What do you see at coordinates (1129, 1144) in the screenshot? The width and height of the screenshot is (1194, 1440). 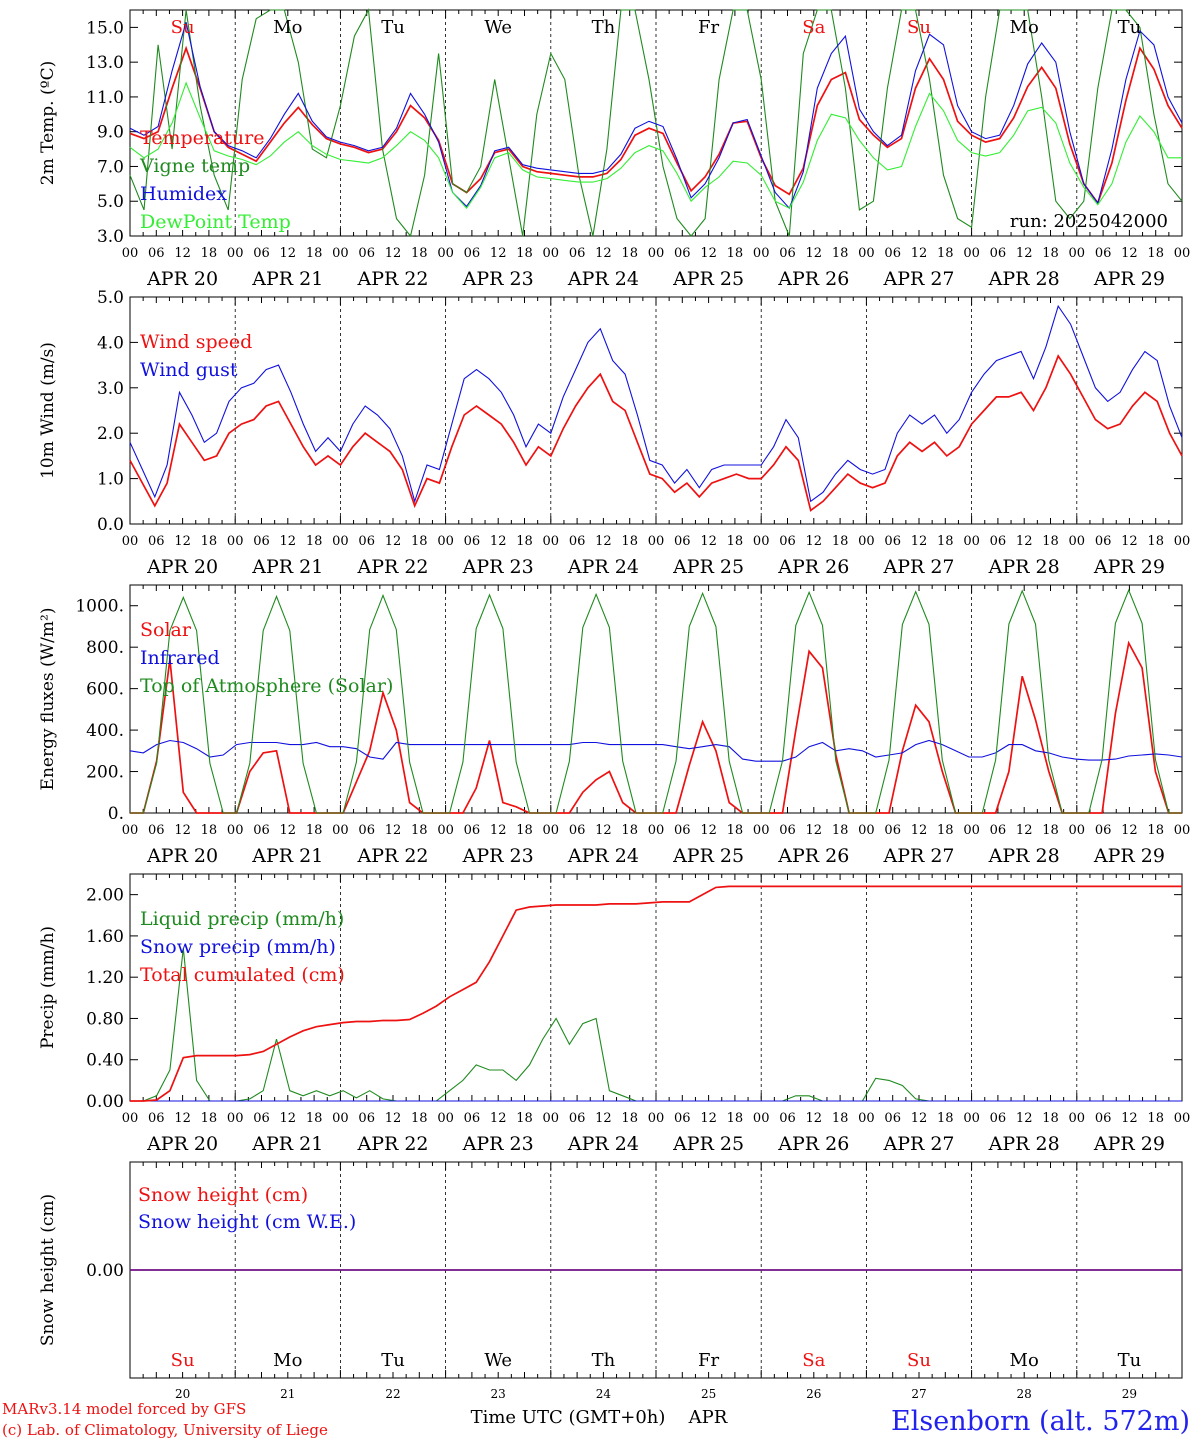 I see `x-date-label: APR 29` at bounding box center [1129, 1144].